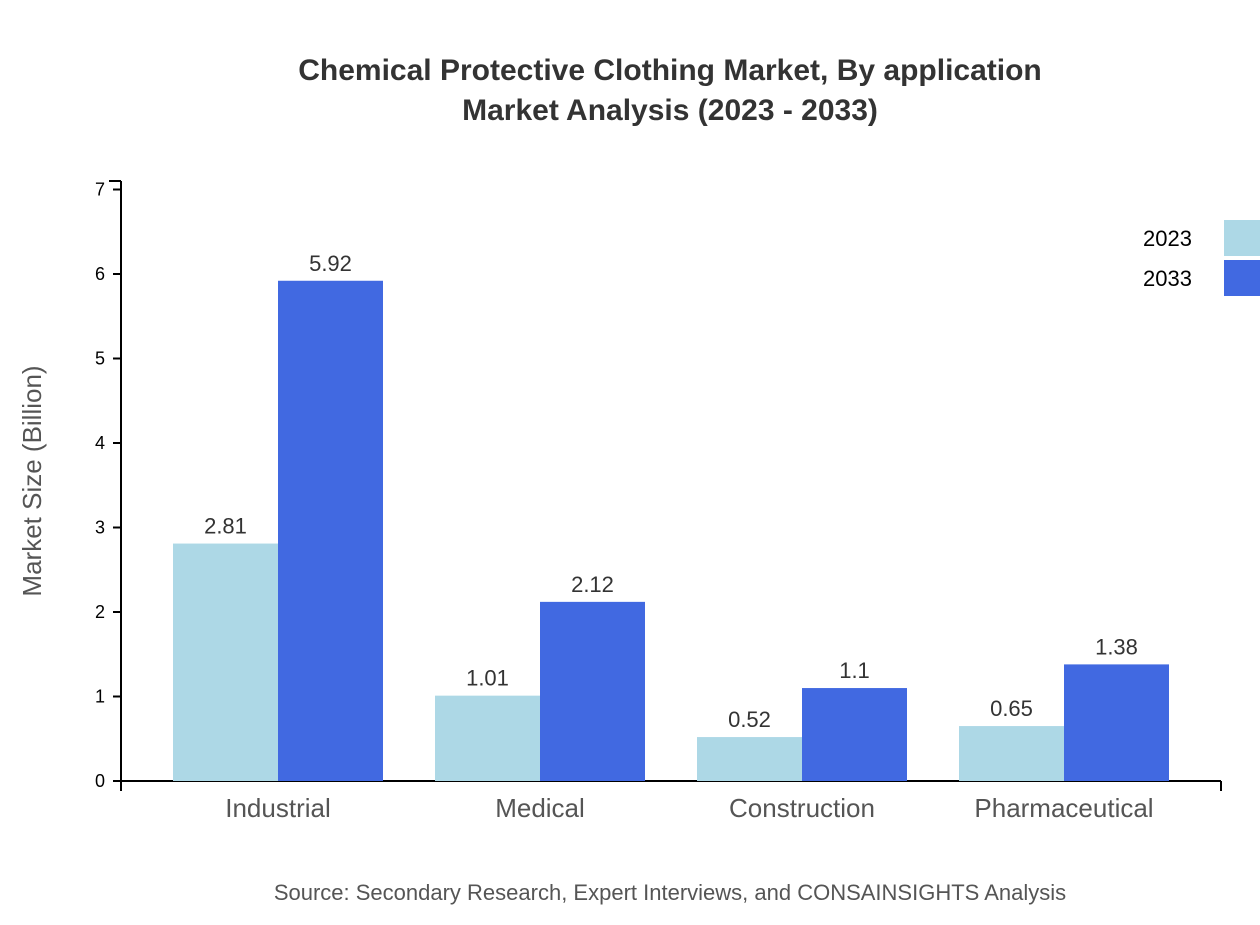  Describe the element at coordinates (100, 528) in the screenshot. I see `y-tick-label: 3` at that location.